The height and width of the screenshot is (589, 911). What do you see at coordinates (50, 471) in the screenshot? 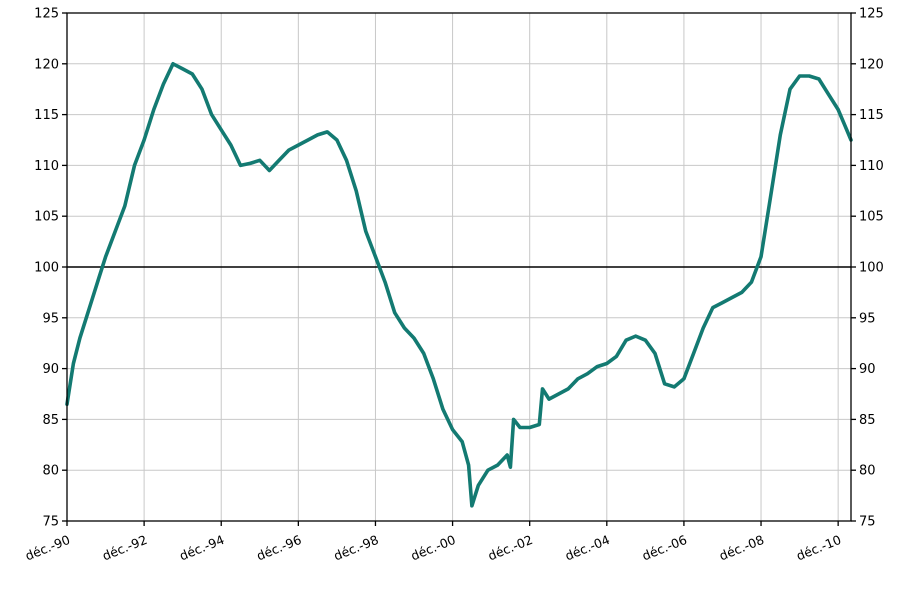
I see `left-y-tick-label: 80` at bounding box center [50, 471].